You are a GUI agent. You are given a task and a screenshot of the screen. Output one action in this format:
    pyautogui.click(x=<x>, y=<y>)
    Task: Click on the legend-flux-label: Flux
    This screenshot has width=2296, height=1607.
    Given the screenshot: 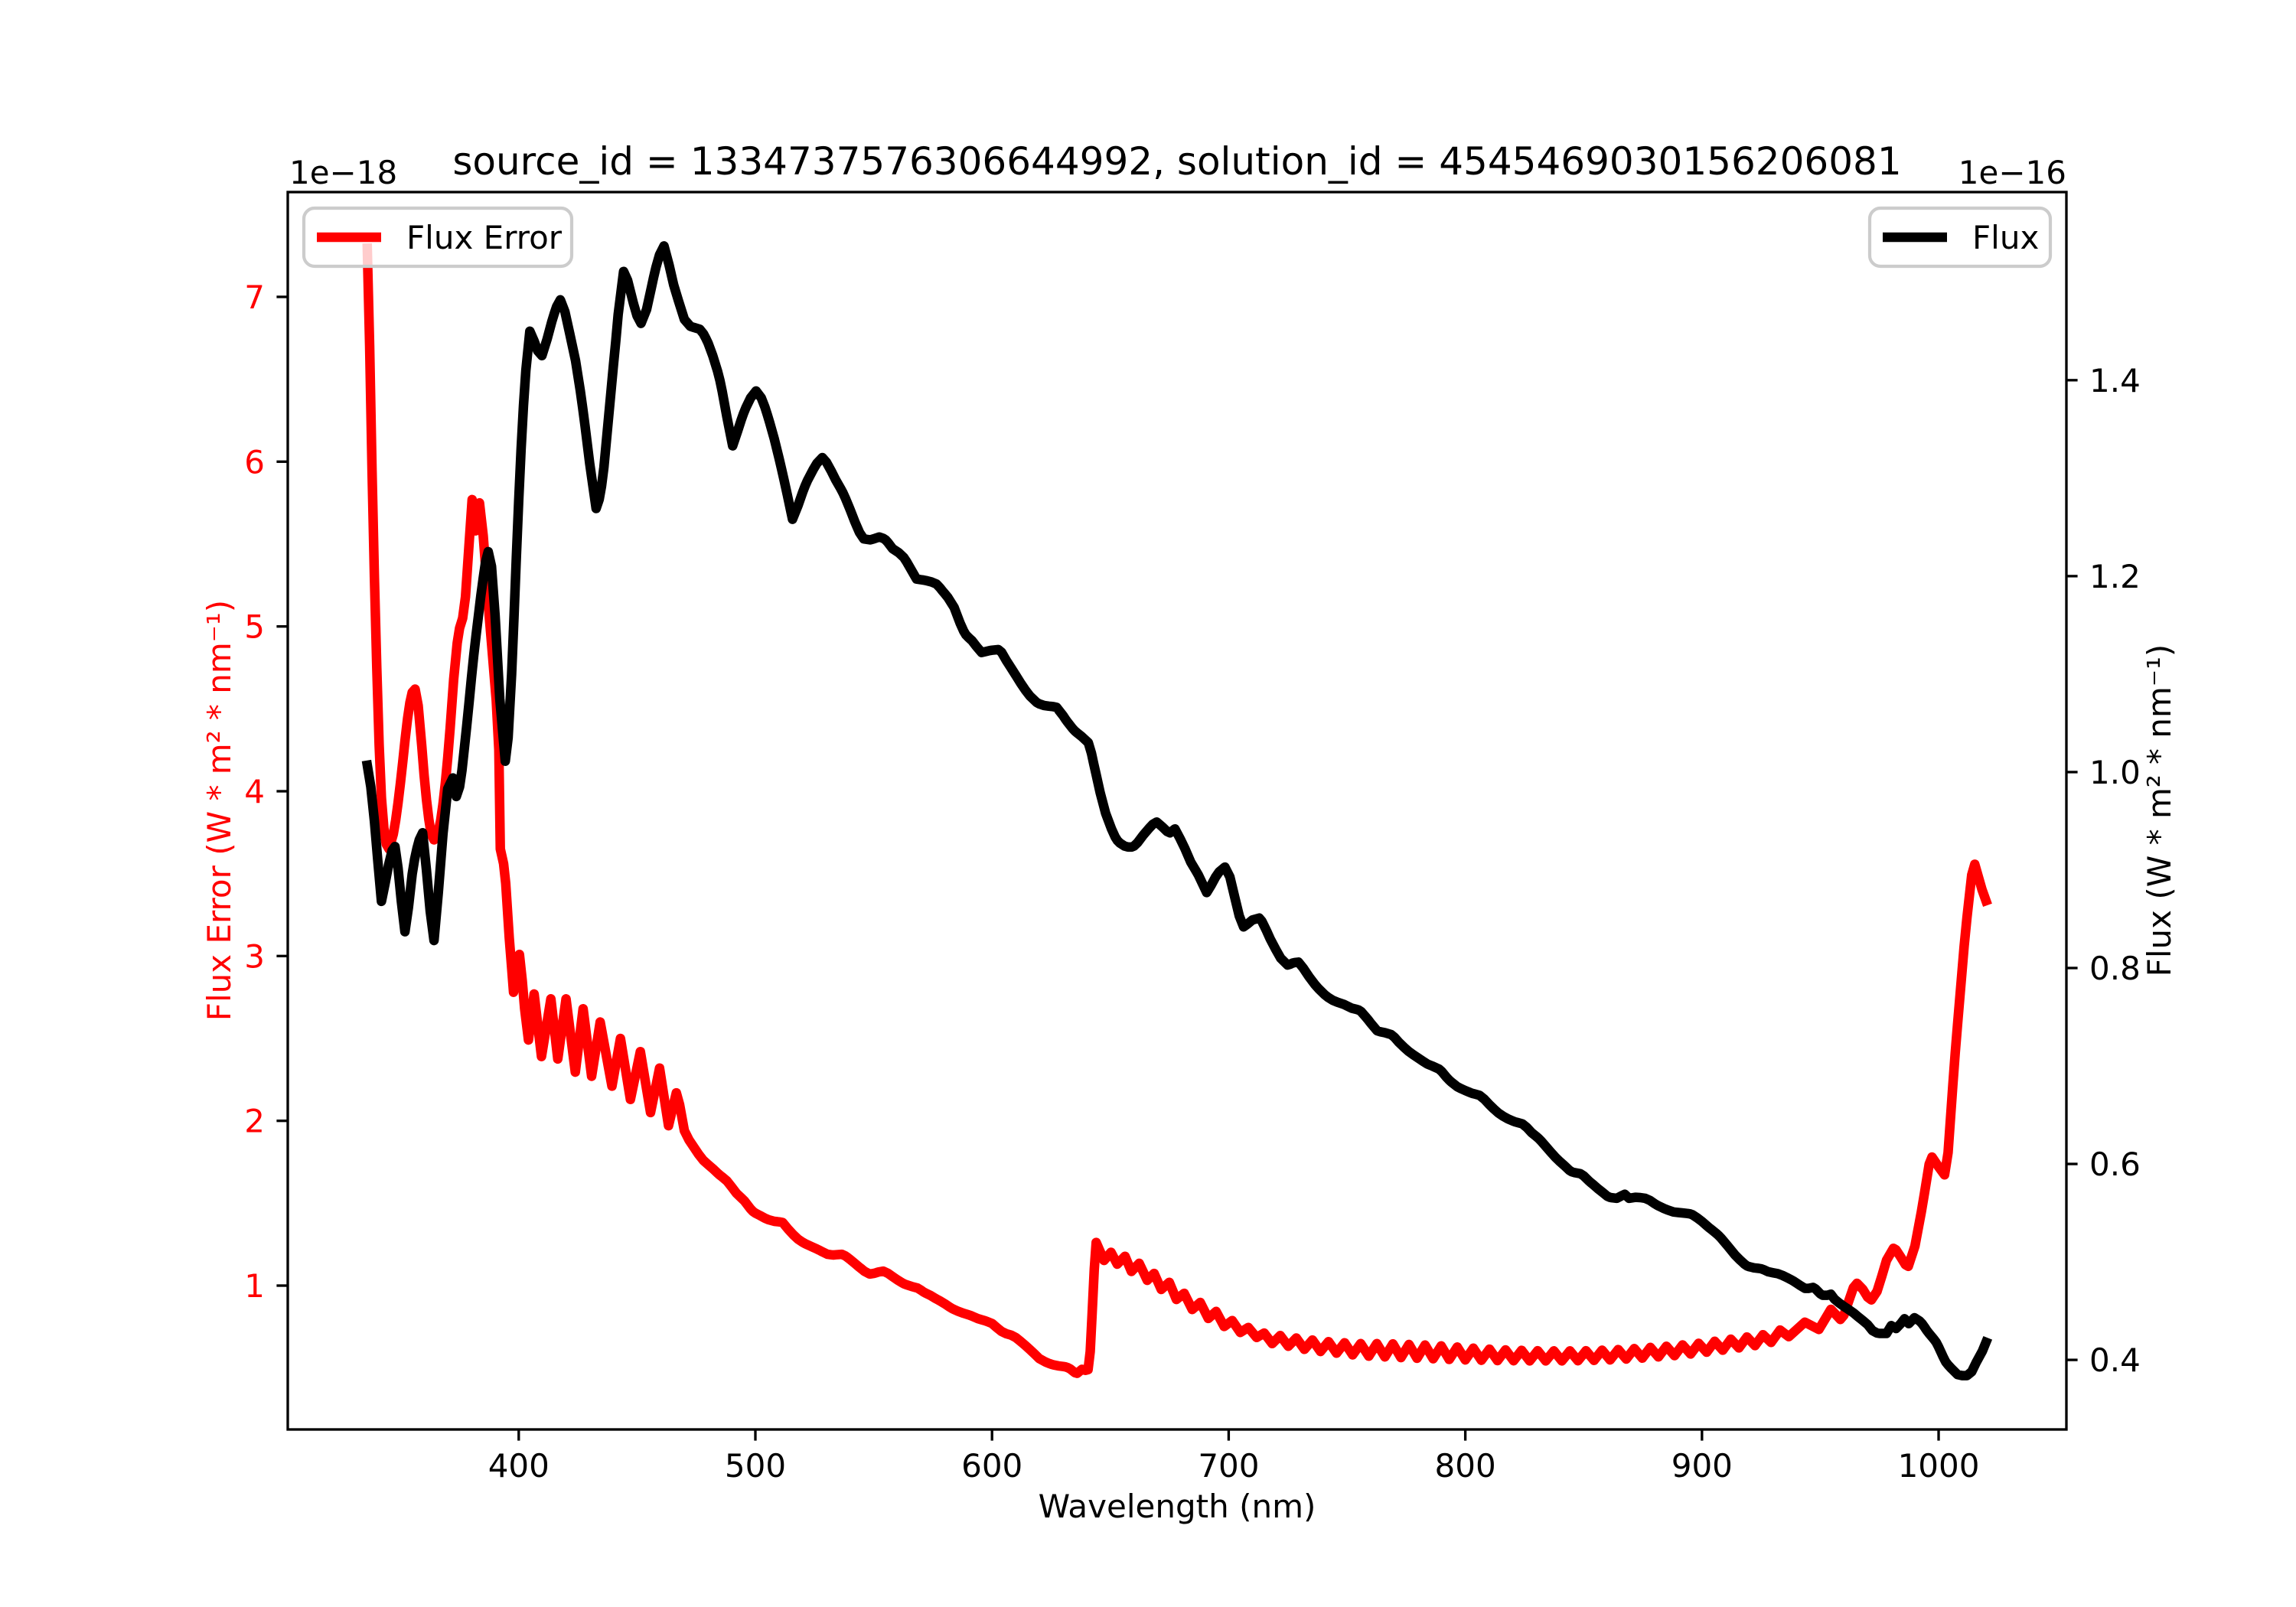 What is the action you would take?
    pyautogui.click(x=2005, y=237)
    